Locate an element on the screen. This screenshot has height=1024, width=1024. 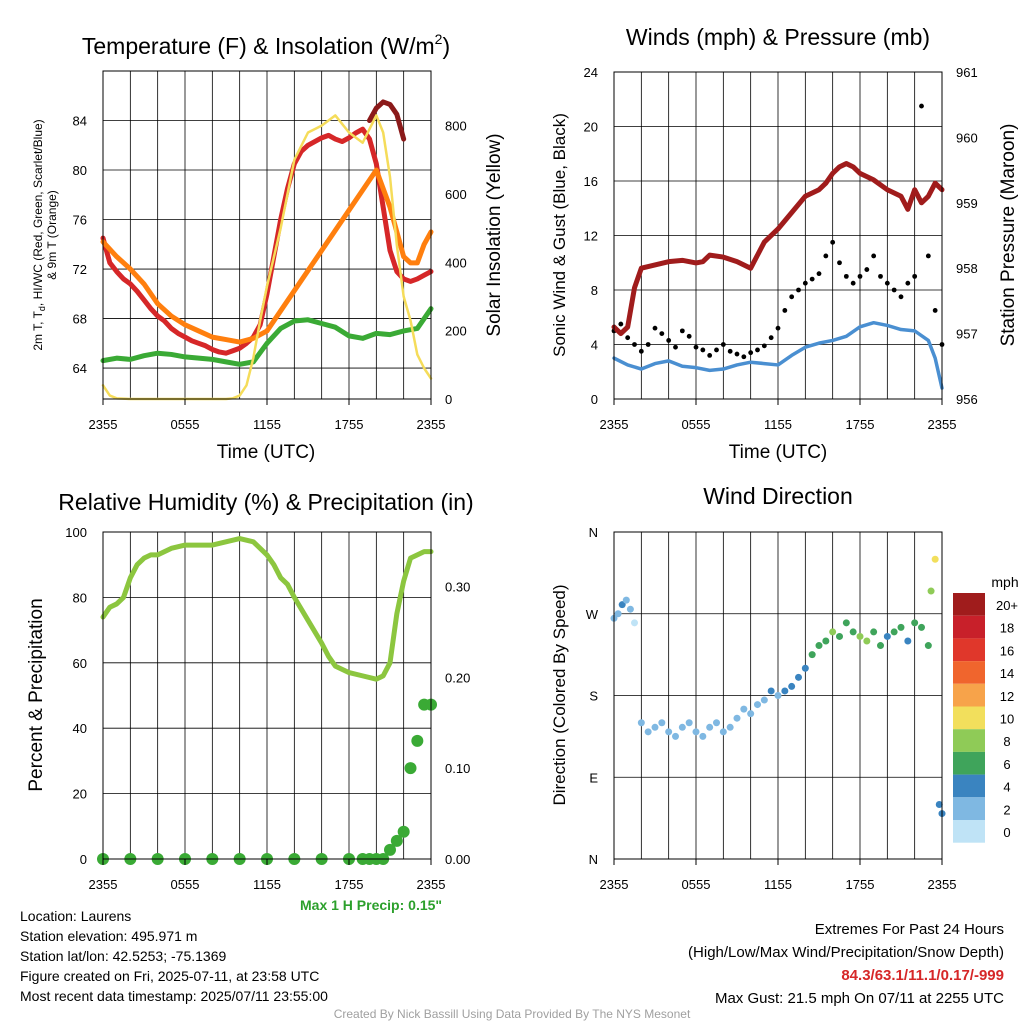
y2-tick-label: 0.30 is located at coordinates (457, 587).